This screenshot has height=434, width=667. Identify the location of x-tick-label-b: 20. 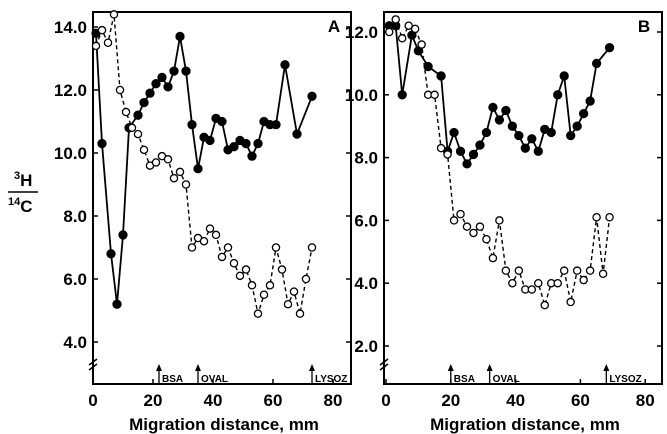
(450, 400).